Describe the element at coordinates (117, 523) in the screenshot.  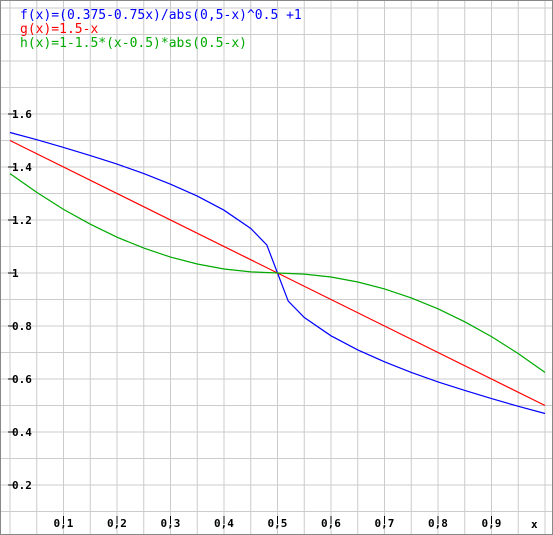
I see `x-tick-label: 0,2` at that location.